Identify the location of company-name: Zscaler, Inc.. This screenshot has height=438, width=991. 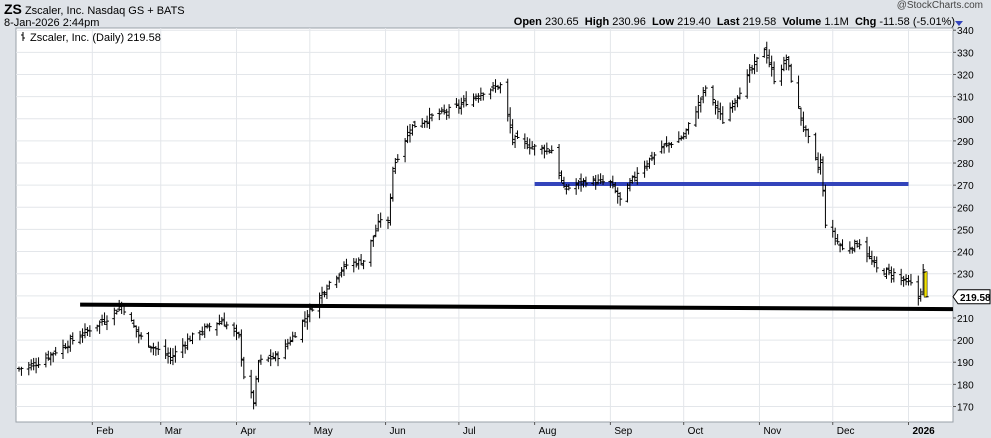
(54, 11).